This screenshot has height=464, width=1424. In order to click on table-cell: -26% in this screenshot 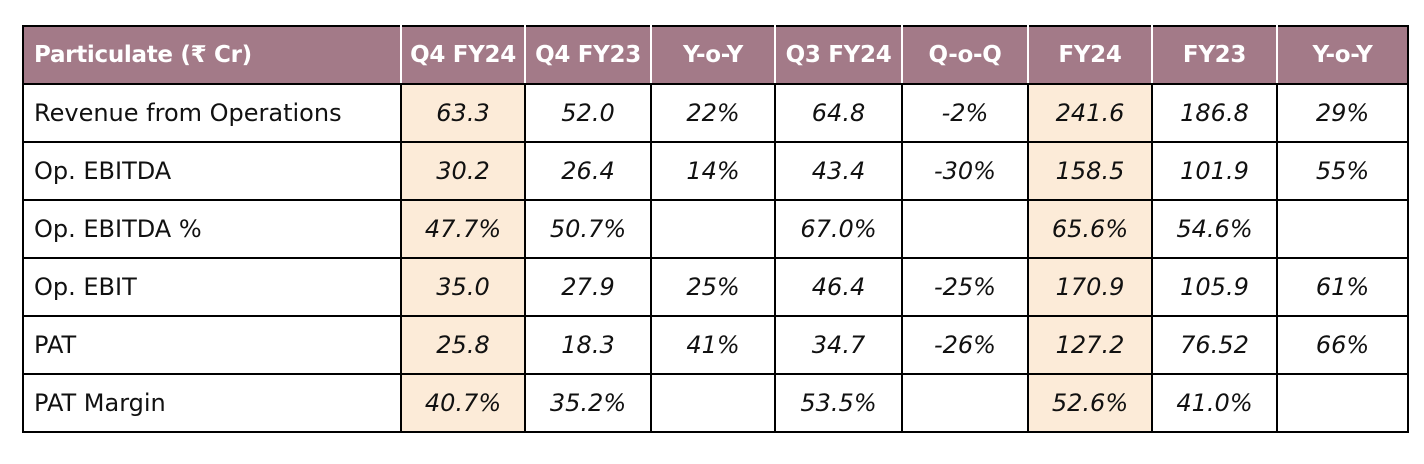, I will do `click(965, 345)`.